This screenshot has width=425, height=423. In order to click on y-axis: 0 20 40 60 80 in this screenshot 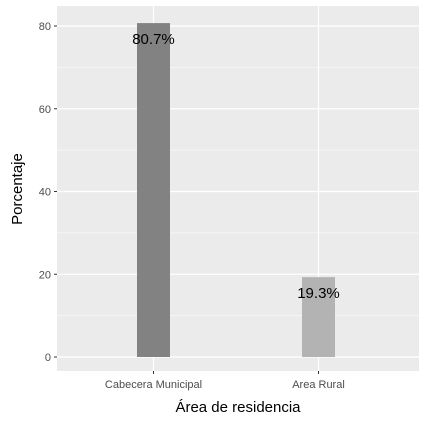, I will do `click(48, 192)`.